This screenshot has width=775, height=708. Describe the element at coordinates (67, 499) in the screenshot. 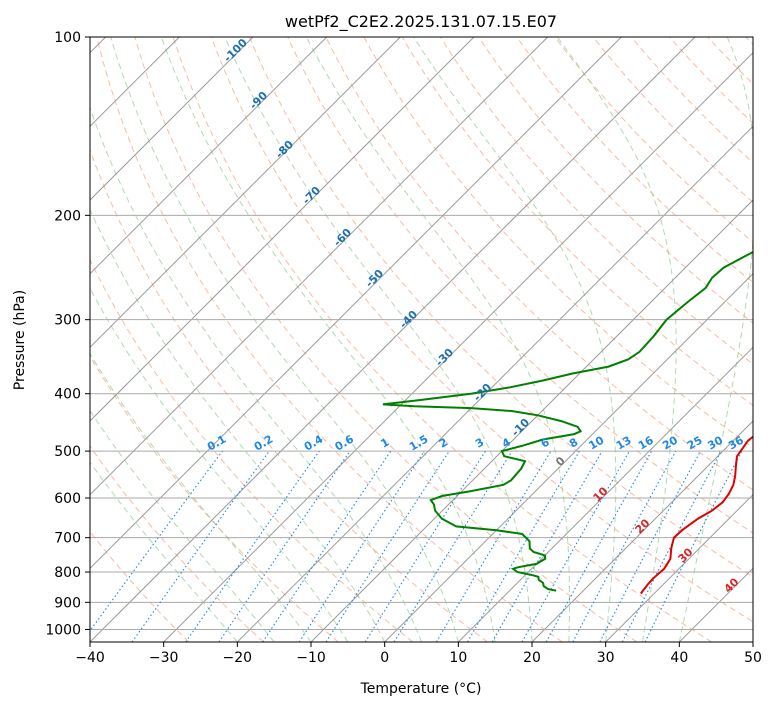

I see `y-tick-label: 600` at that location.